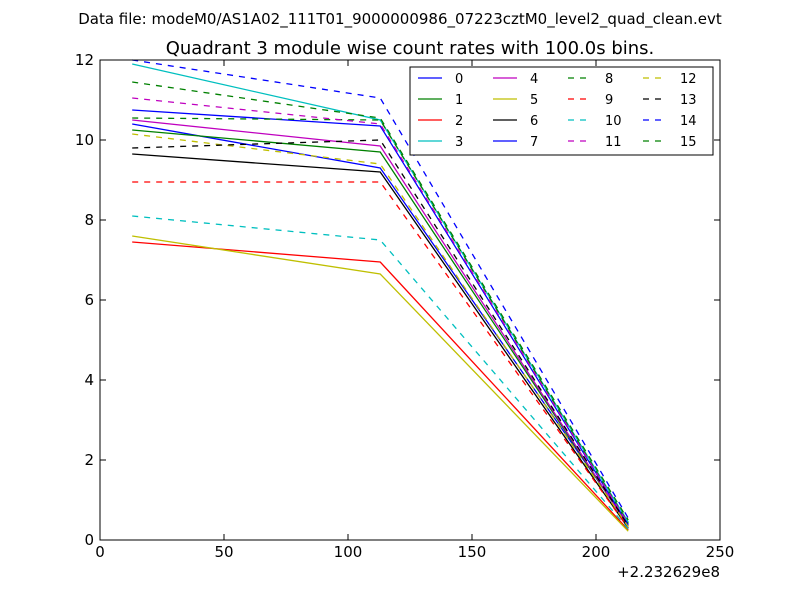 Image resolution: width=800 pixels, height=600 pixels. Describe the element at coordinates (534, 142) in the screenshot. I see `legend-label-7: 7` at that location.